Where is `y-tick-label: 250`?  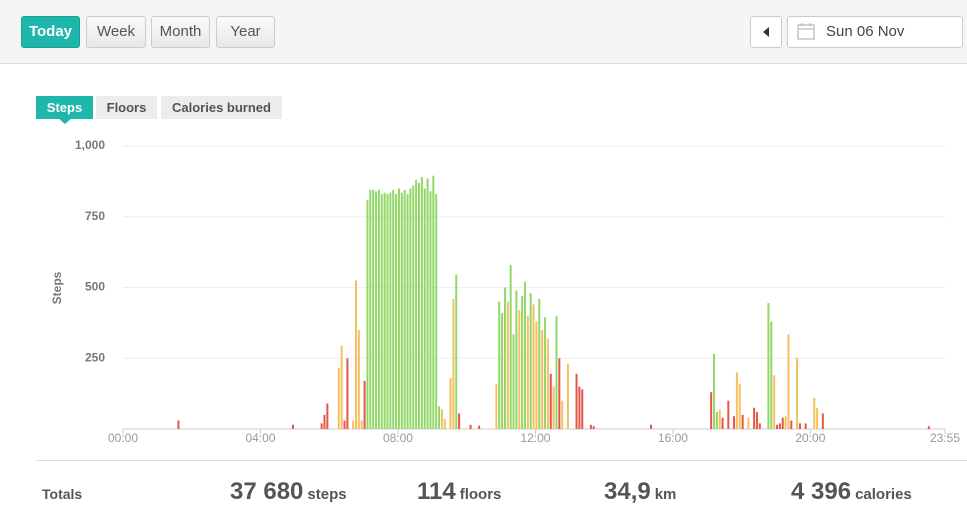
y-tick-label: 250 is located at coordinates (95, 357).